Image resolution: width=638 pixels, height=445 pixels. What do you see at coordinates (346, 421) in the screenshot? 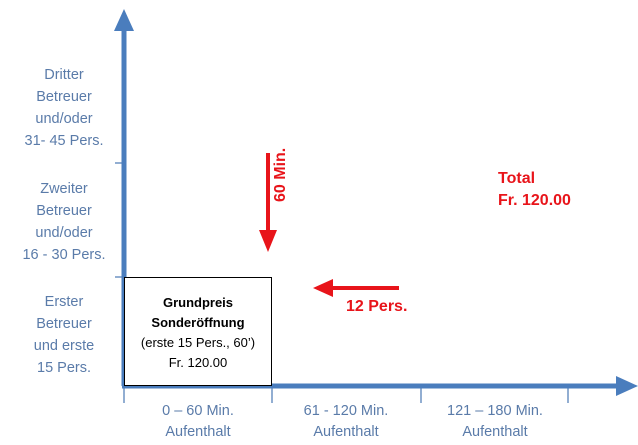
I see `x-label-61-120: 61 - 120 Min. Aufenthalt` at bounding box center [346, 421].